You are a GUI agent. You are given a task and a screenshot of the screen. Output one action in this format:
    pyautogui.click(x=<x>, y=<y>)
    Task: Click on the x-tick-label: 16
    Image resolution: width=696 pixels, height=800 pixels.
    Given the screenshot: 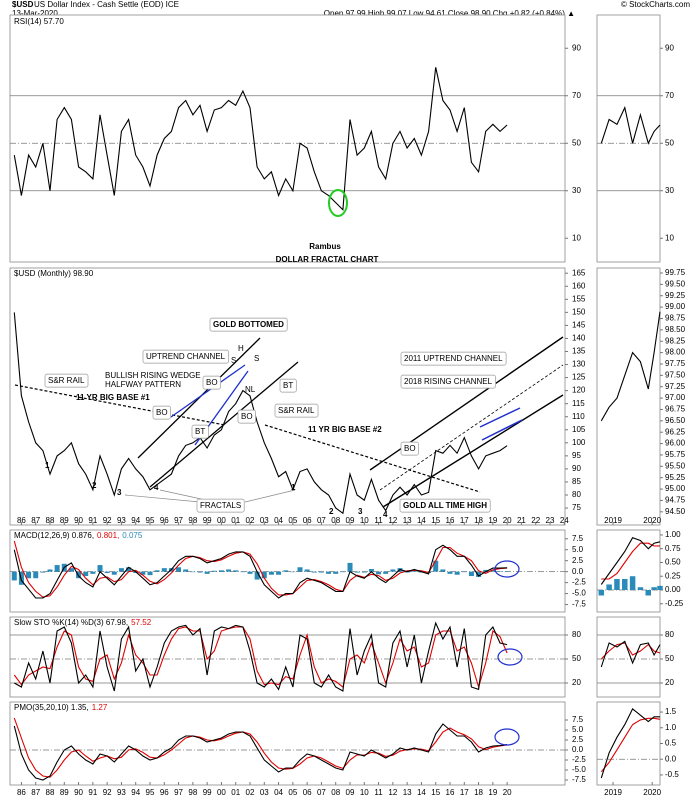 What is the action you would take?
    pyautogui.click(x=450, y=792)
    